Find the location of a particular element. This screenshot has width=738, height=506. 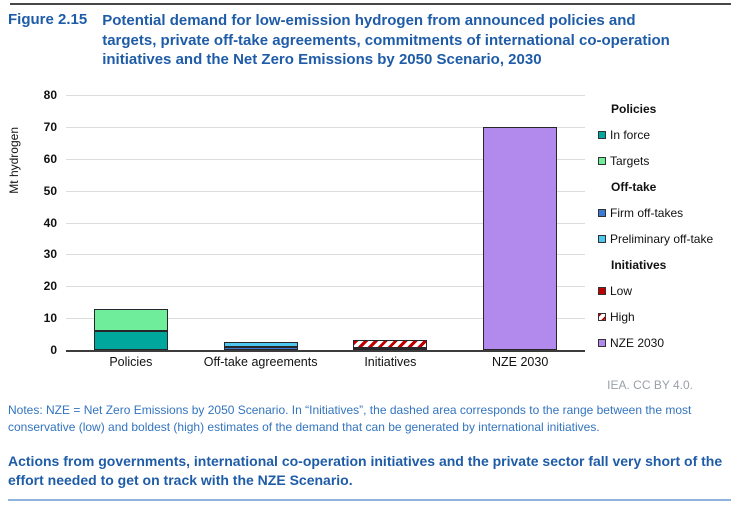

bar-off-take-agreements is located at coordinates (260, 346).